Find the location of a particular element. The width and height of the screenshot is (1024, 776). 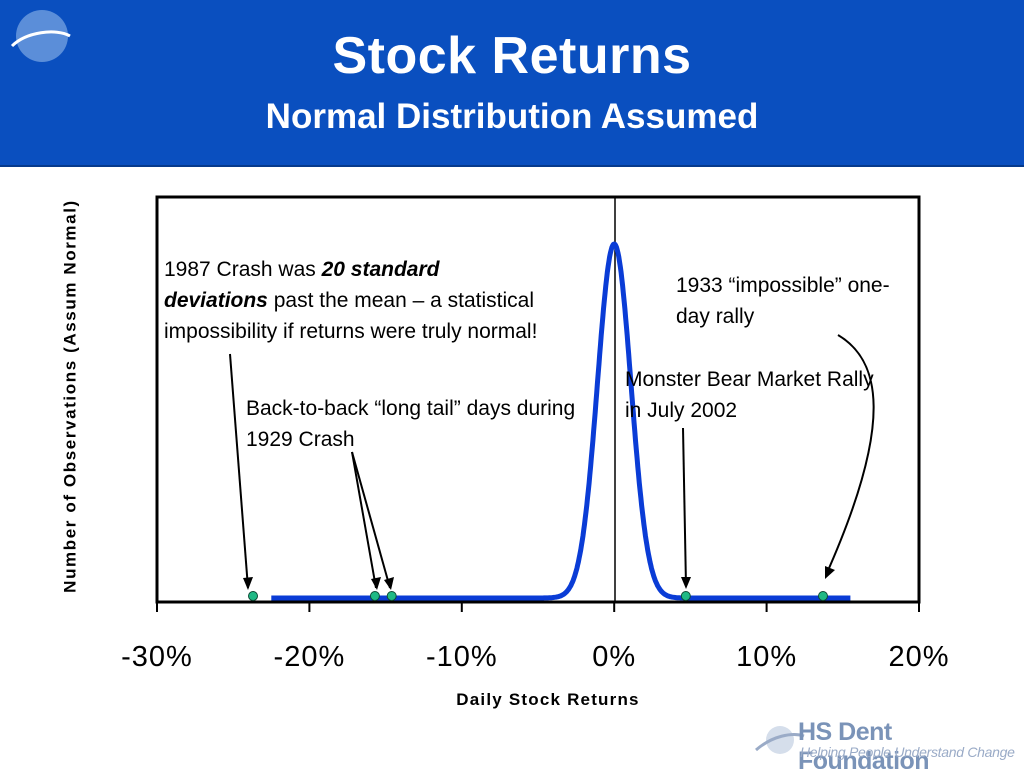

x-tick-label: 20% is located at coordinates (918, 657).